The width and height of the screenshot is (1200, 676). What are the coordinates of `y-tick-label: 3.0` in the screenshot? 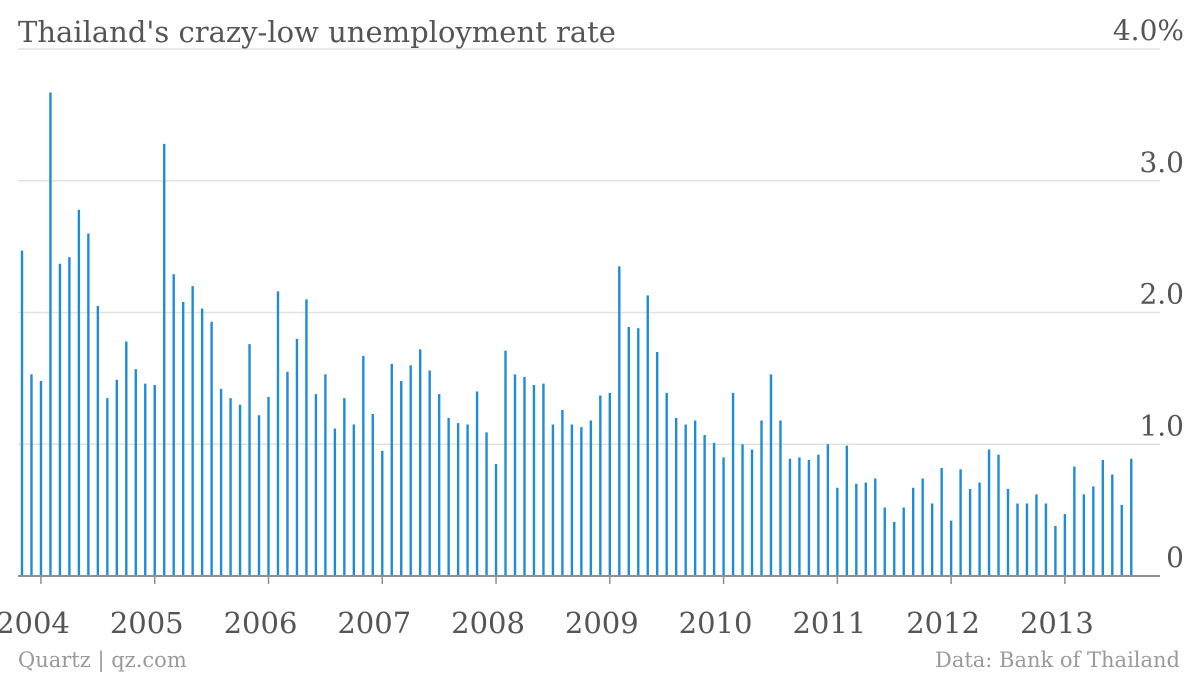 It's located at (1161, 162).